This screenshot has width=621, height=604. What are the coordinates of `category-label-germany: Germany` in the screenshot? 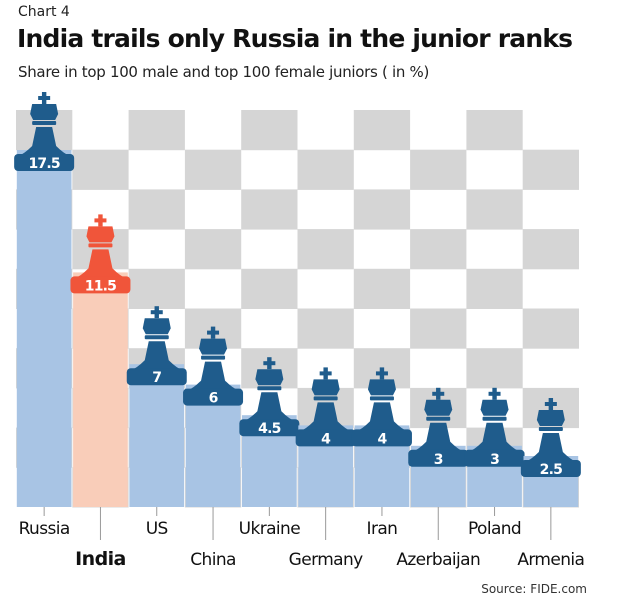 It's located at (326, 560).